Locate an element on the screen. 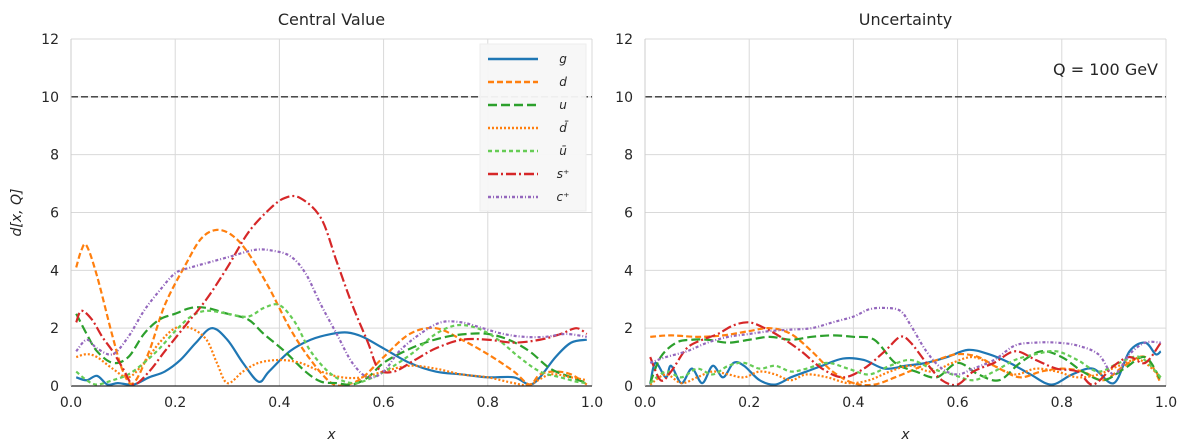 Image resolution: width=1180 pixels, height=444 pixels. legend: gdu d̄ ū s⁺ c⁺ is located at coordinates (533, 127).